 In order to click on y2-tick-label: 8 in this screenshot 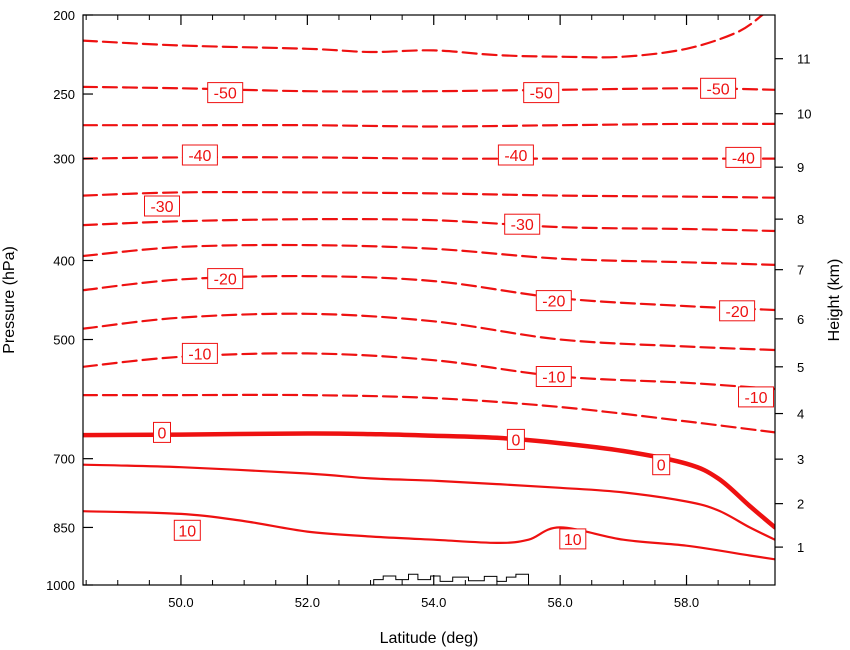, I will do `click(800, 219)`.